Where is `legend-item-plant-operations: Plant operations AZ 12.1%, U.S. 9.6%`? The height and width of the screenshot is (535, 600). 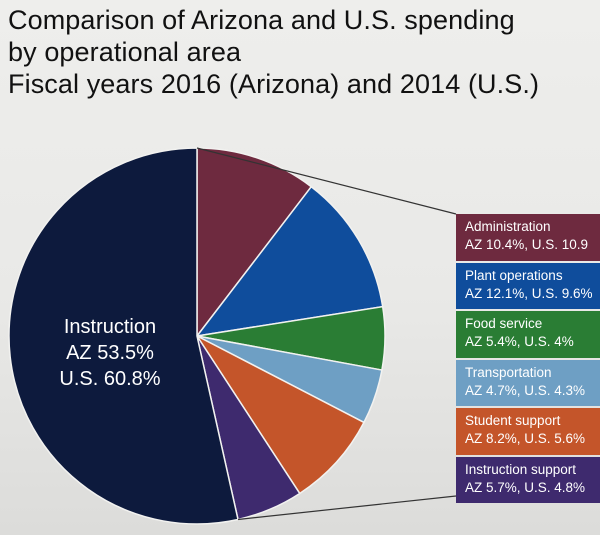 legend-item-plant-operations: Plant operations AZ 12.1%, U.S. 9.6% is located at coordinates (528, 285).